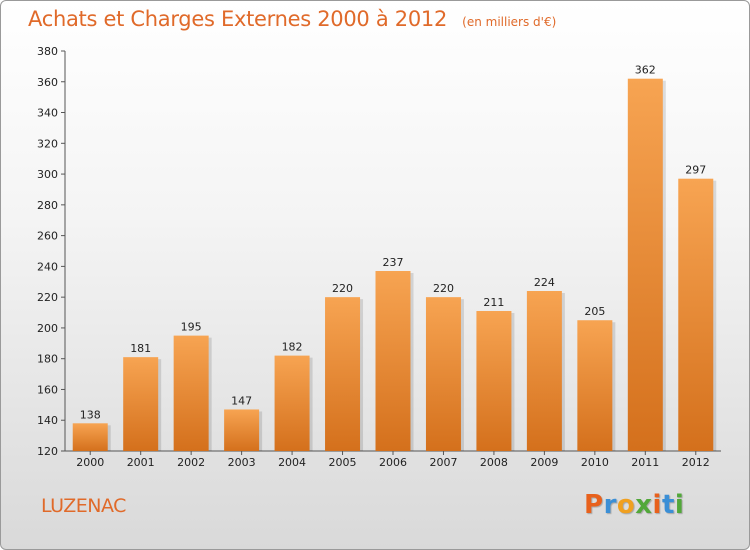 This screenshot has height=550, width=750. Describe the element at coordinates (610, 505) in the screenshot. I see `logo-letter: r` at that location.